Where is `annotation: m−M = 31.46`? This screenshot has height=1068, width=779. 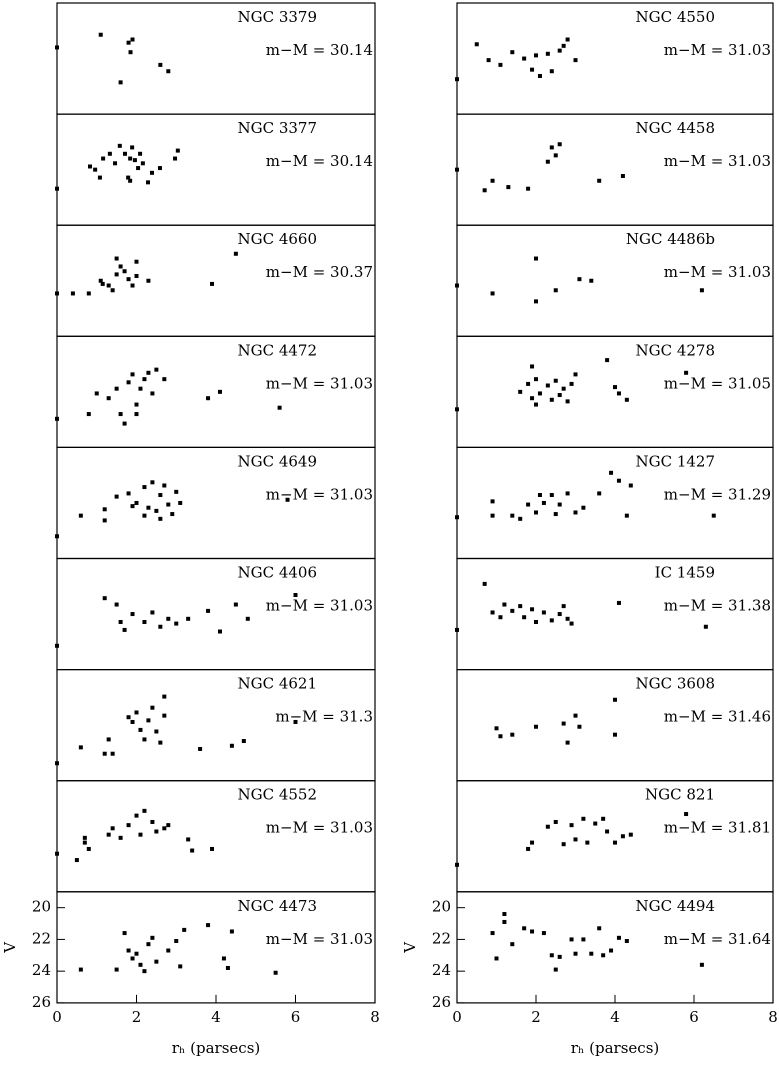 annotation: m−M = 31.46 is located at coordinates (717, 717).